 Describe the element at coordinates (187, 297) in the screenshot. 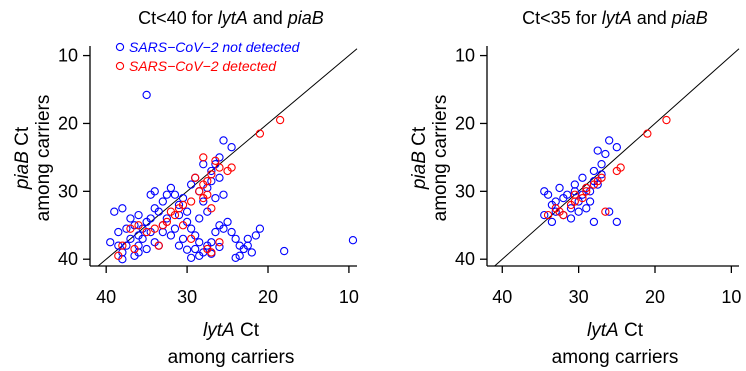

I see `x-tick-label: 30` at that location.